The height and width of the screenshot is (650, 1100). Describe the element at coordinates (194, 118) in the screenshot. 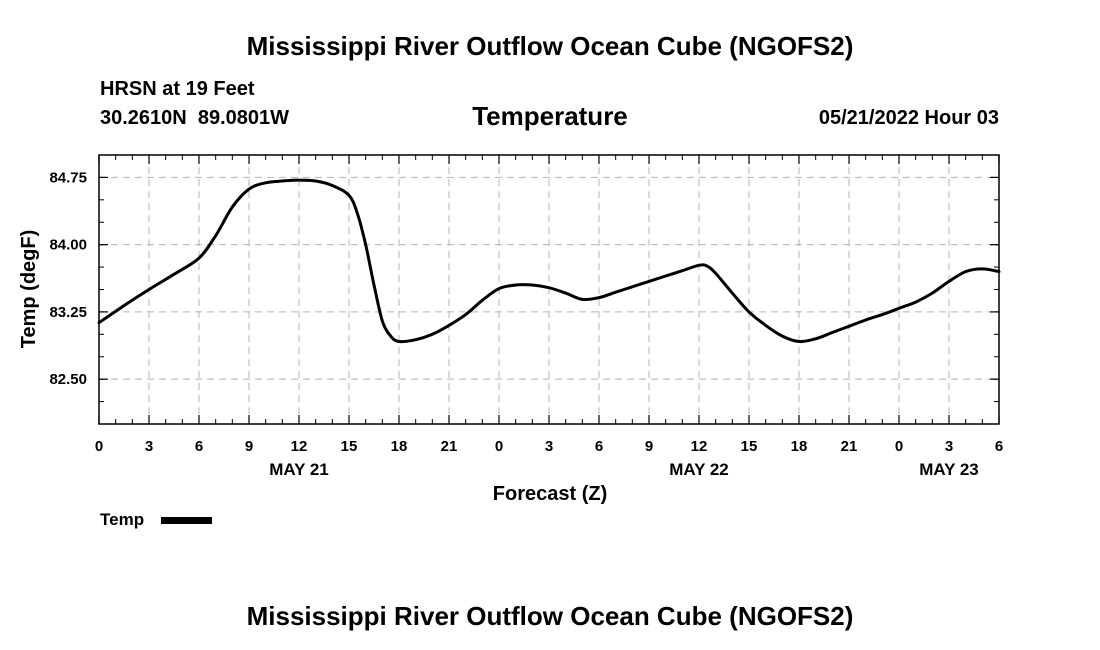

I see `location-label: 30.2610N 89.0801W` at that location.